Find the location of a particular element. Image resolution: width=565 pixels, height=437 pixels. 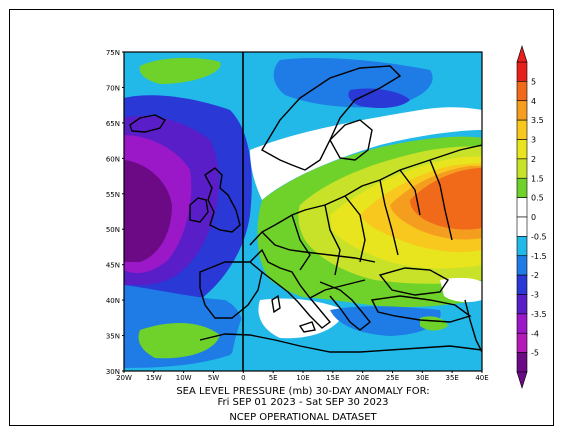

colorbar-level-label: -3.5 is located at coordinates (539, 314).